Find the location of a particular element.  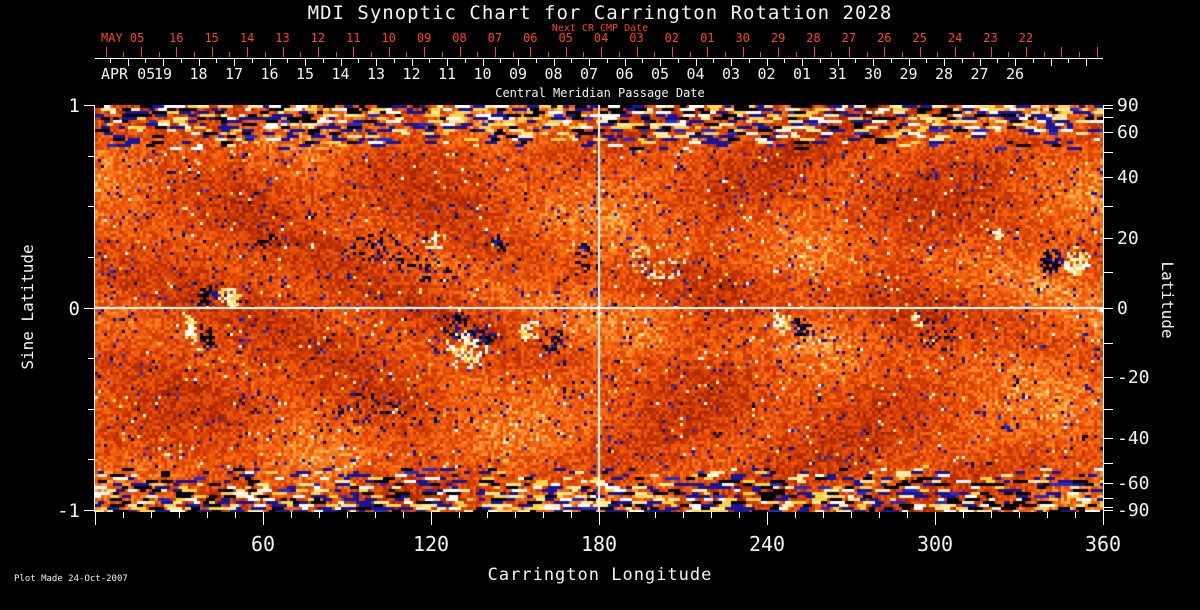

next-cr-date-label: 06 is located at coordinates (530, 38).